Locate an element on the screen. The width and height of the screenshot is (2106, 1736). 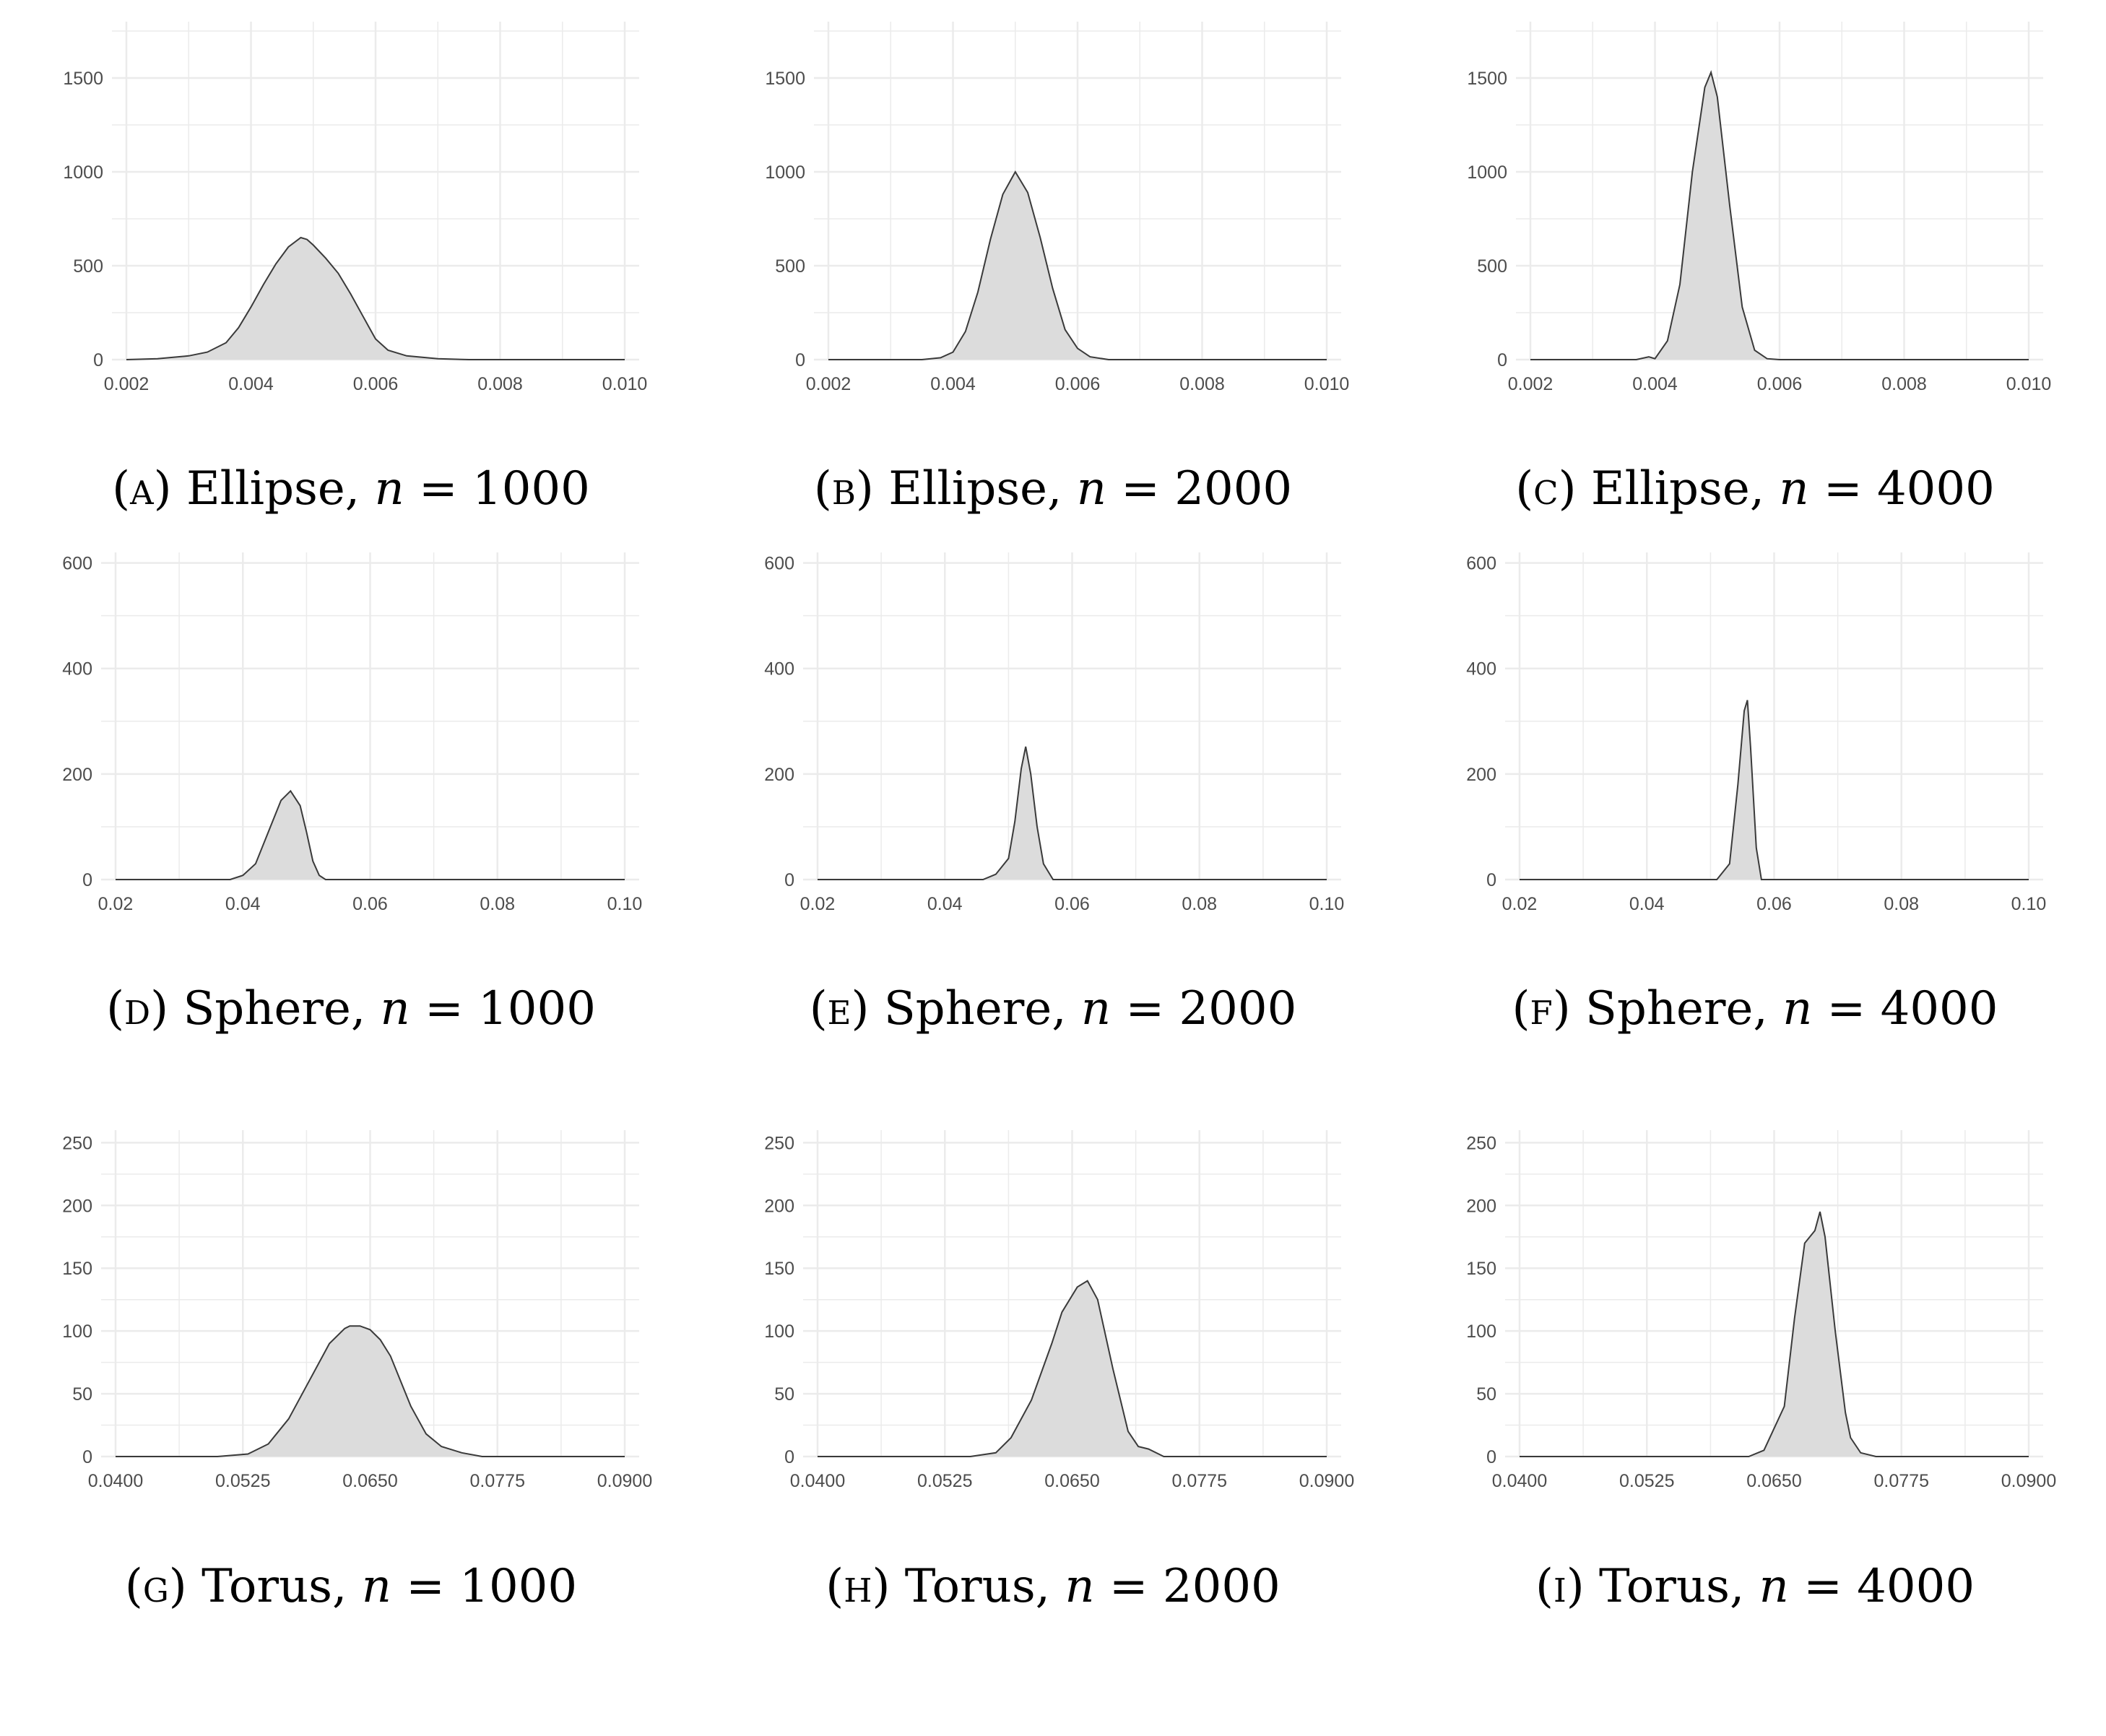
caption-g: (g) Torus, n = 1000 is located at coordinates (351, 1587).